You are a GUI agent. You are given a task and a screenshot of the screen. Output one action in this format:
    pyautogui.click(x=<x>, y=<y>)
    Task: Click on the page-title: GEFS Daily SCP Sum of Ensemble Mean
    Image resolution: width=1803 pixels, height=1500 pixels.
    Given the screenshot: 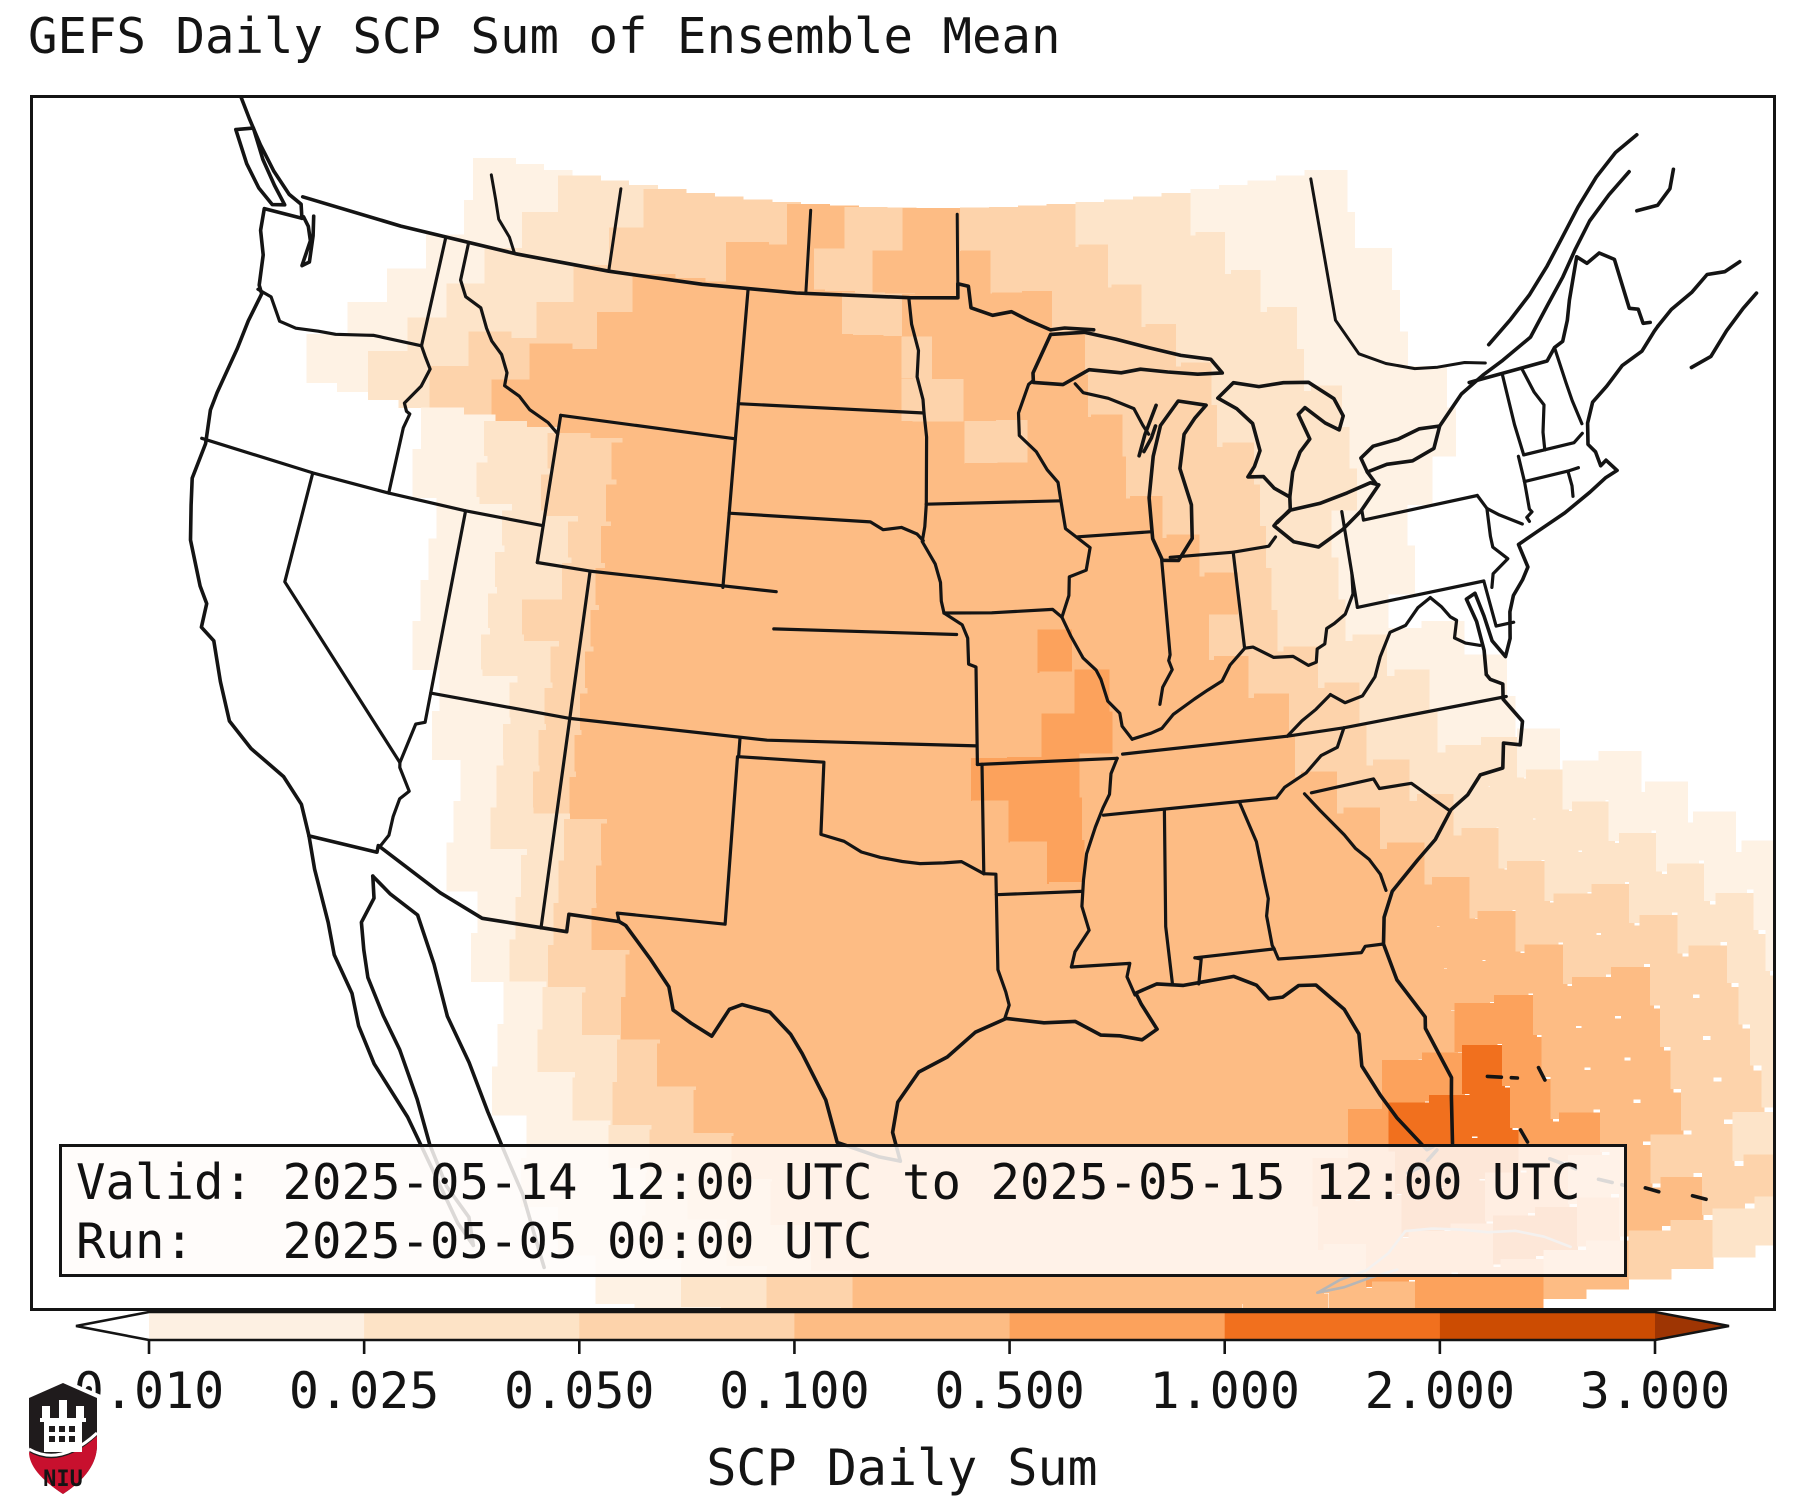 What is the action you would take?
    pyautogui.click(x=544, y=36)
    